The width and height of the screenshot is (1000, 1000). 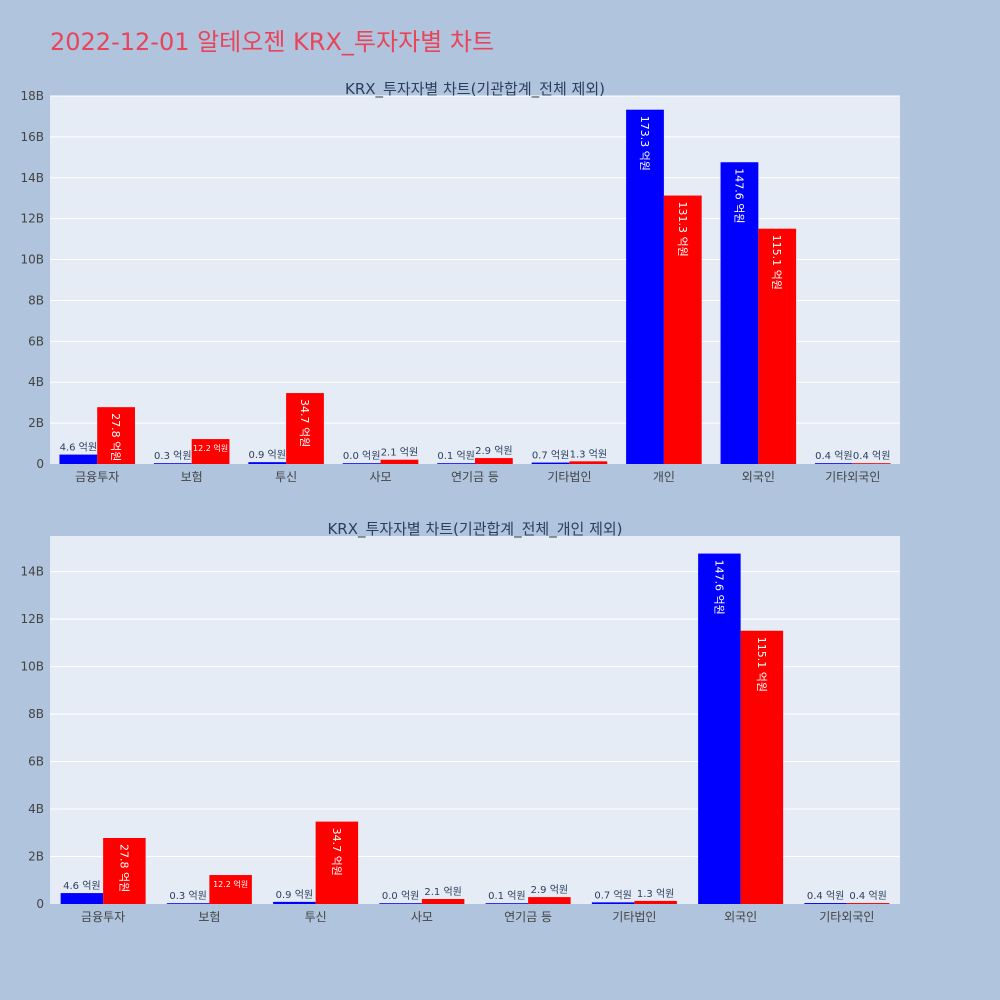 What do you see at coordinates (32, 96) in the screenshot?
I see `y-tick-label: 18B` at bounding box center [32, 96].